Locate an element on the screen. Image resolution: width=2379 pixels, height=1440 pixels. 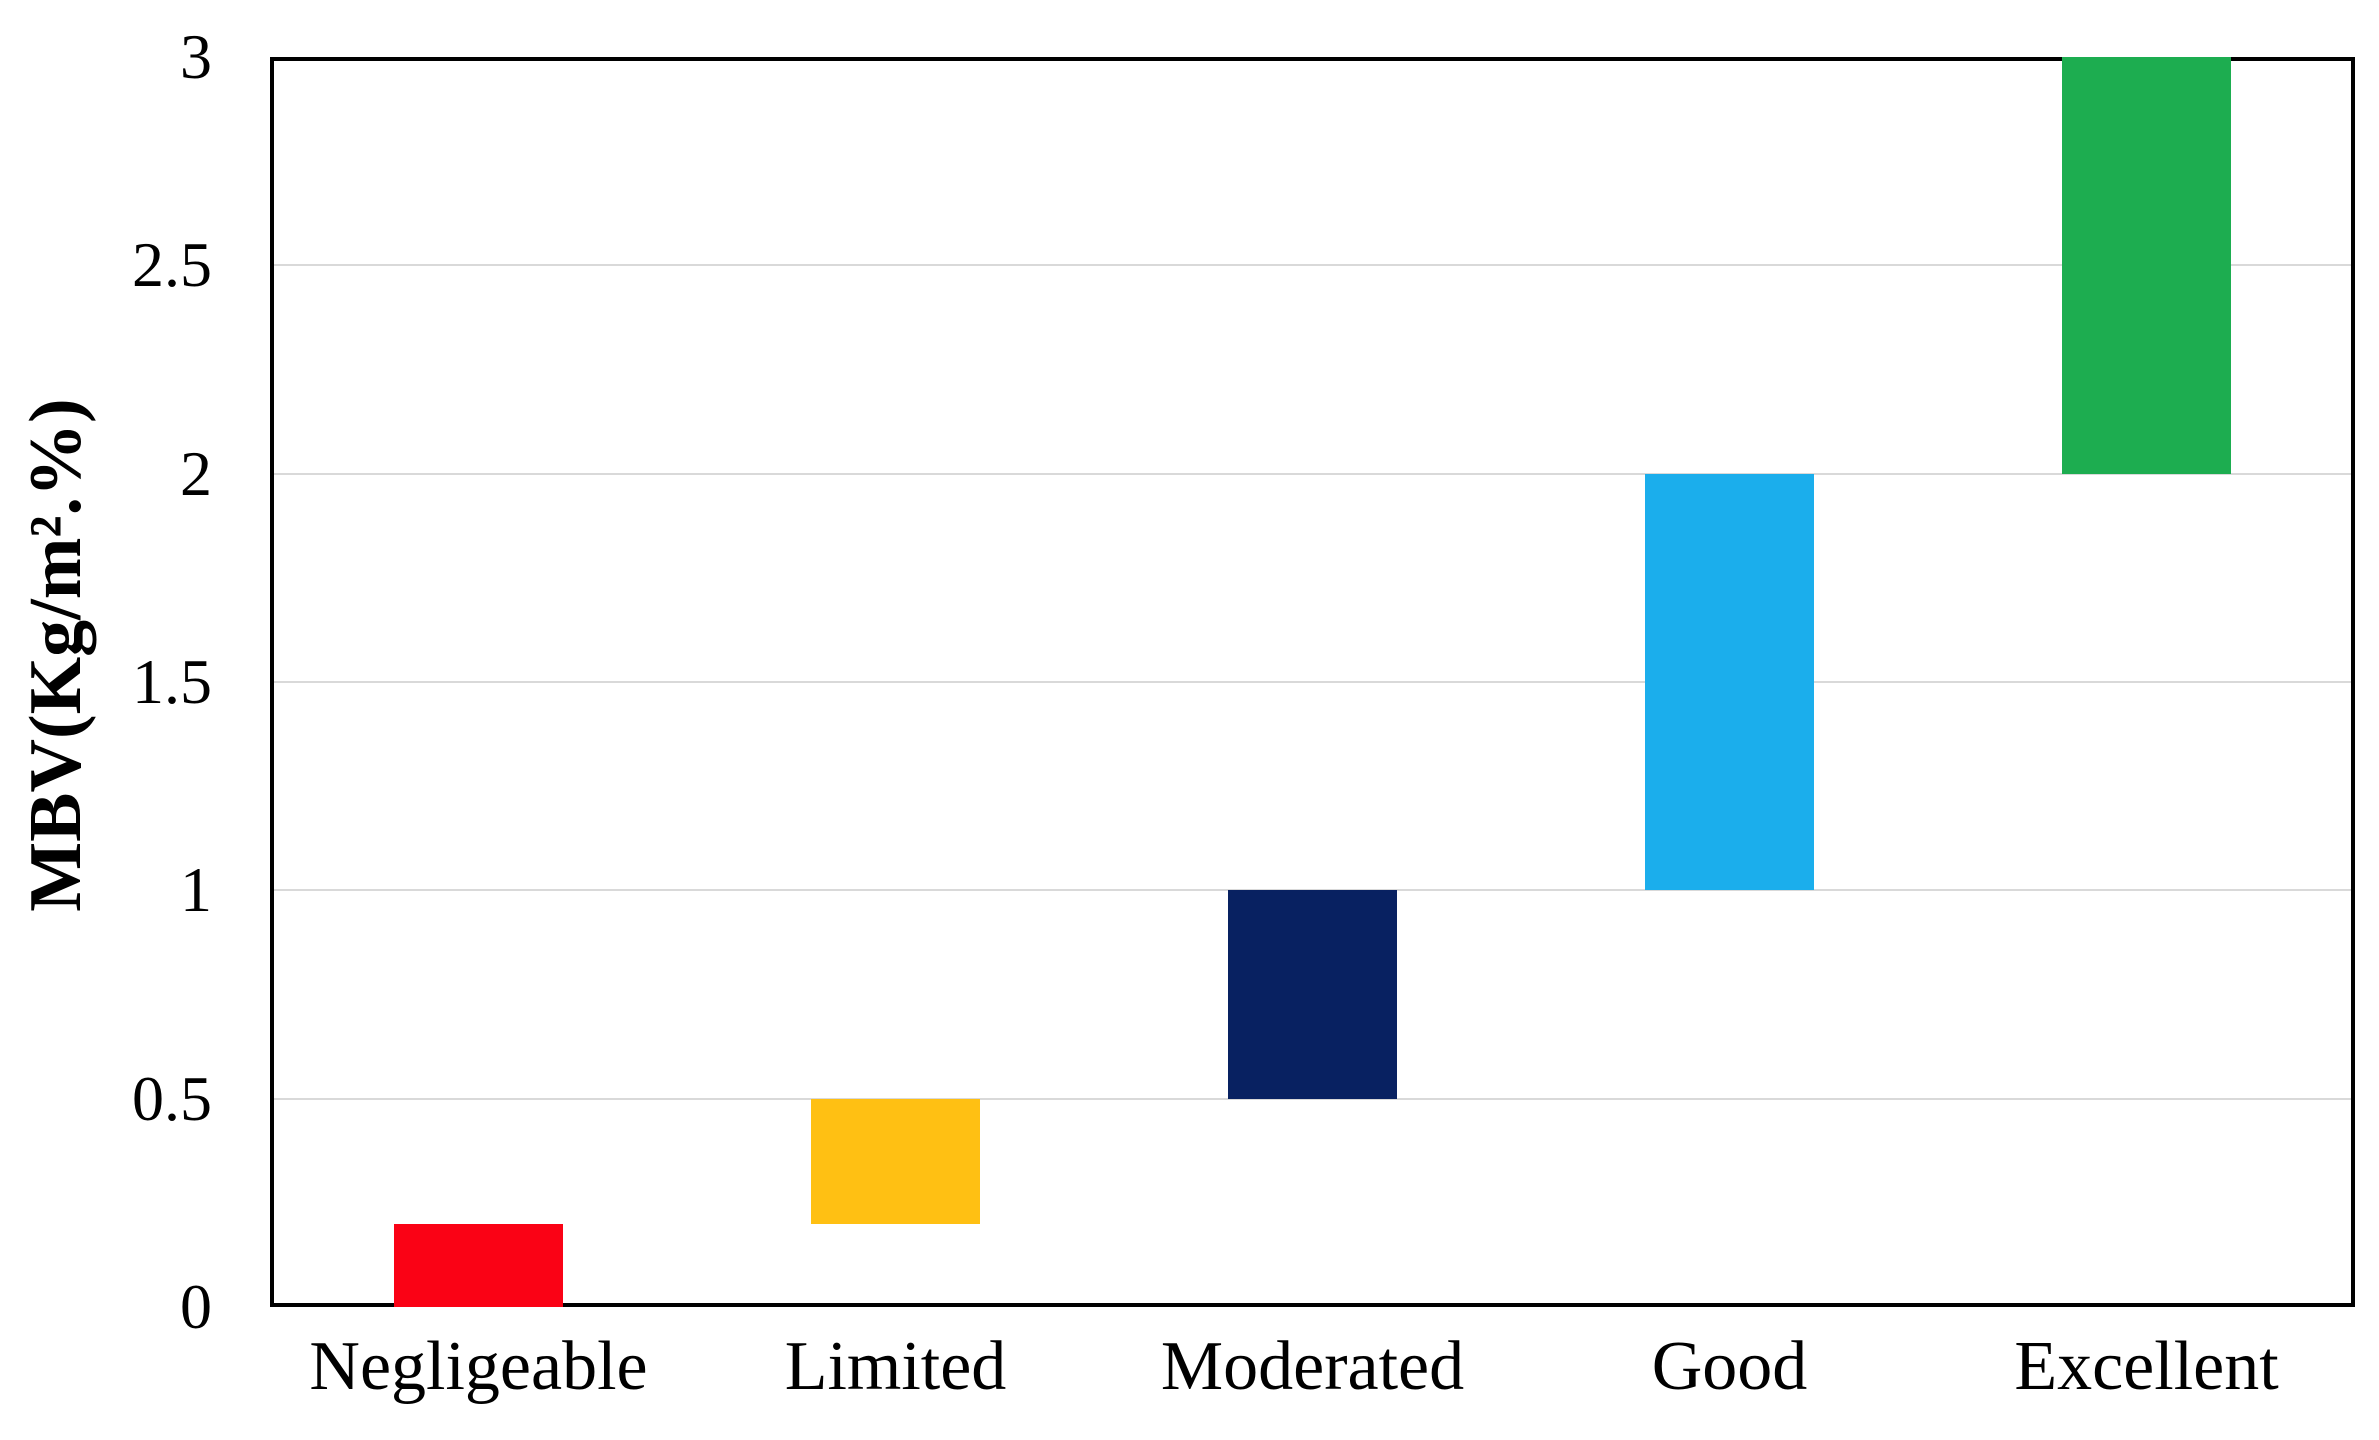
x-category-label-good: Good is located at coordinates (1729, 1366).